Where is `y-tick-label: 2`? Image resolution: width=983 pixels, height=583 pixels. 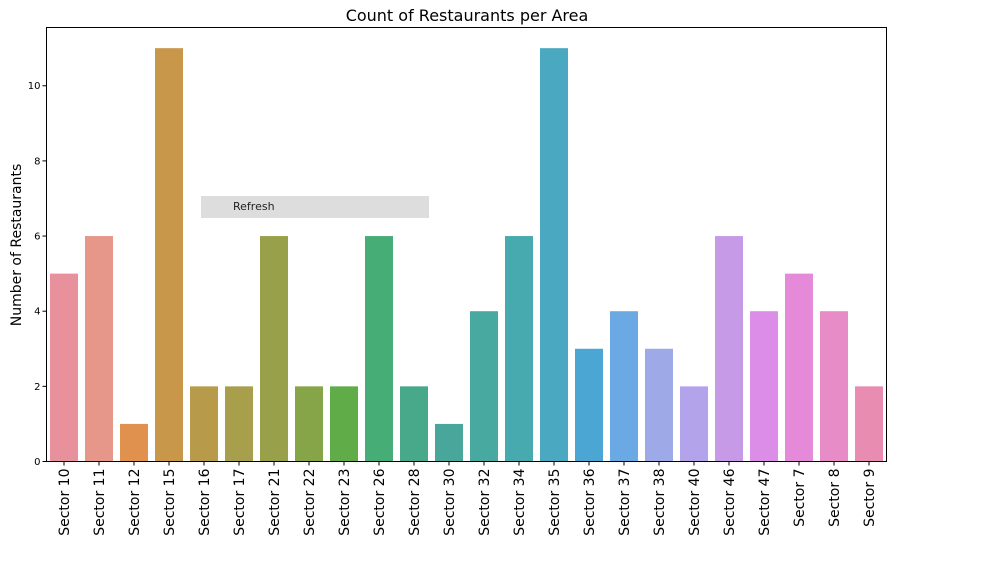 y-tick-label: 2 is located at coordinates (37, 387).